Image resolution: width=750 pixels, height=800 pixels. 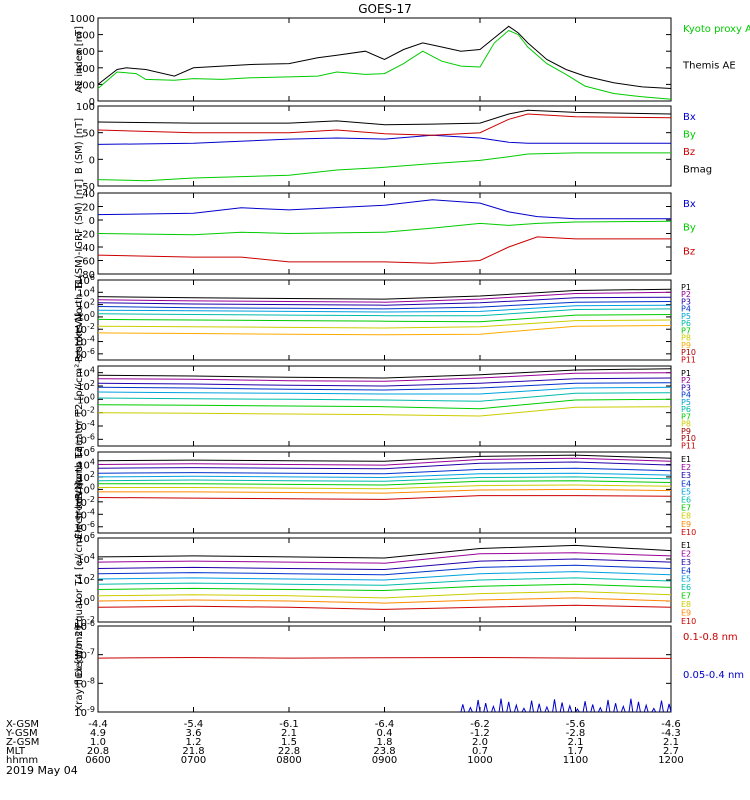 I want to click on series-line-0-1-0-8-nm, so click(x=384, y=657).